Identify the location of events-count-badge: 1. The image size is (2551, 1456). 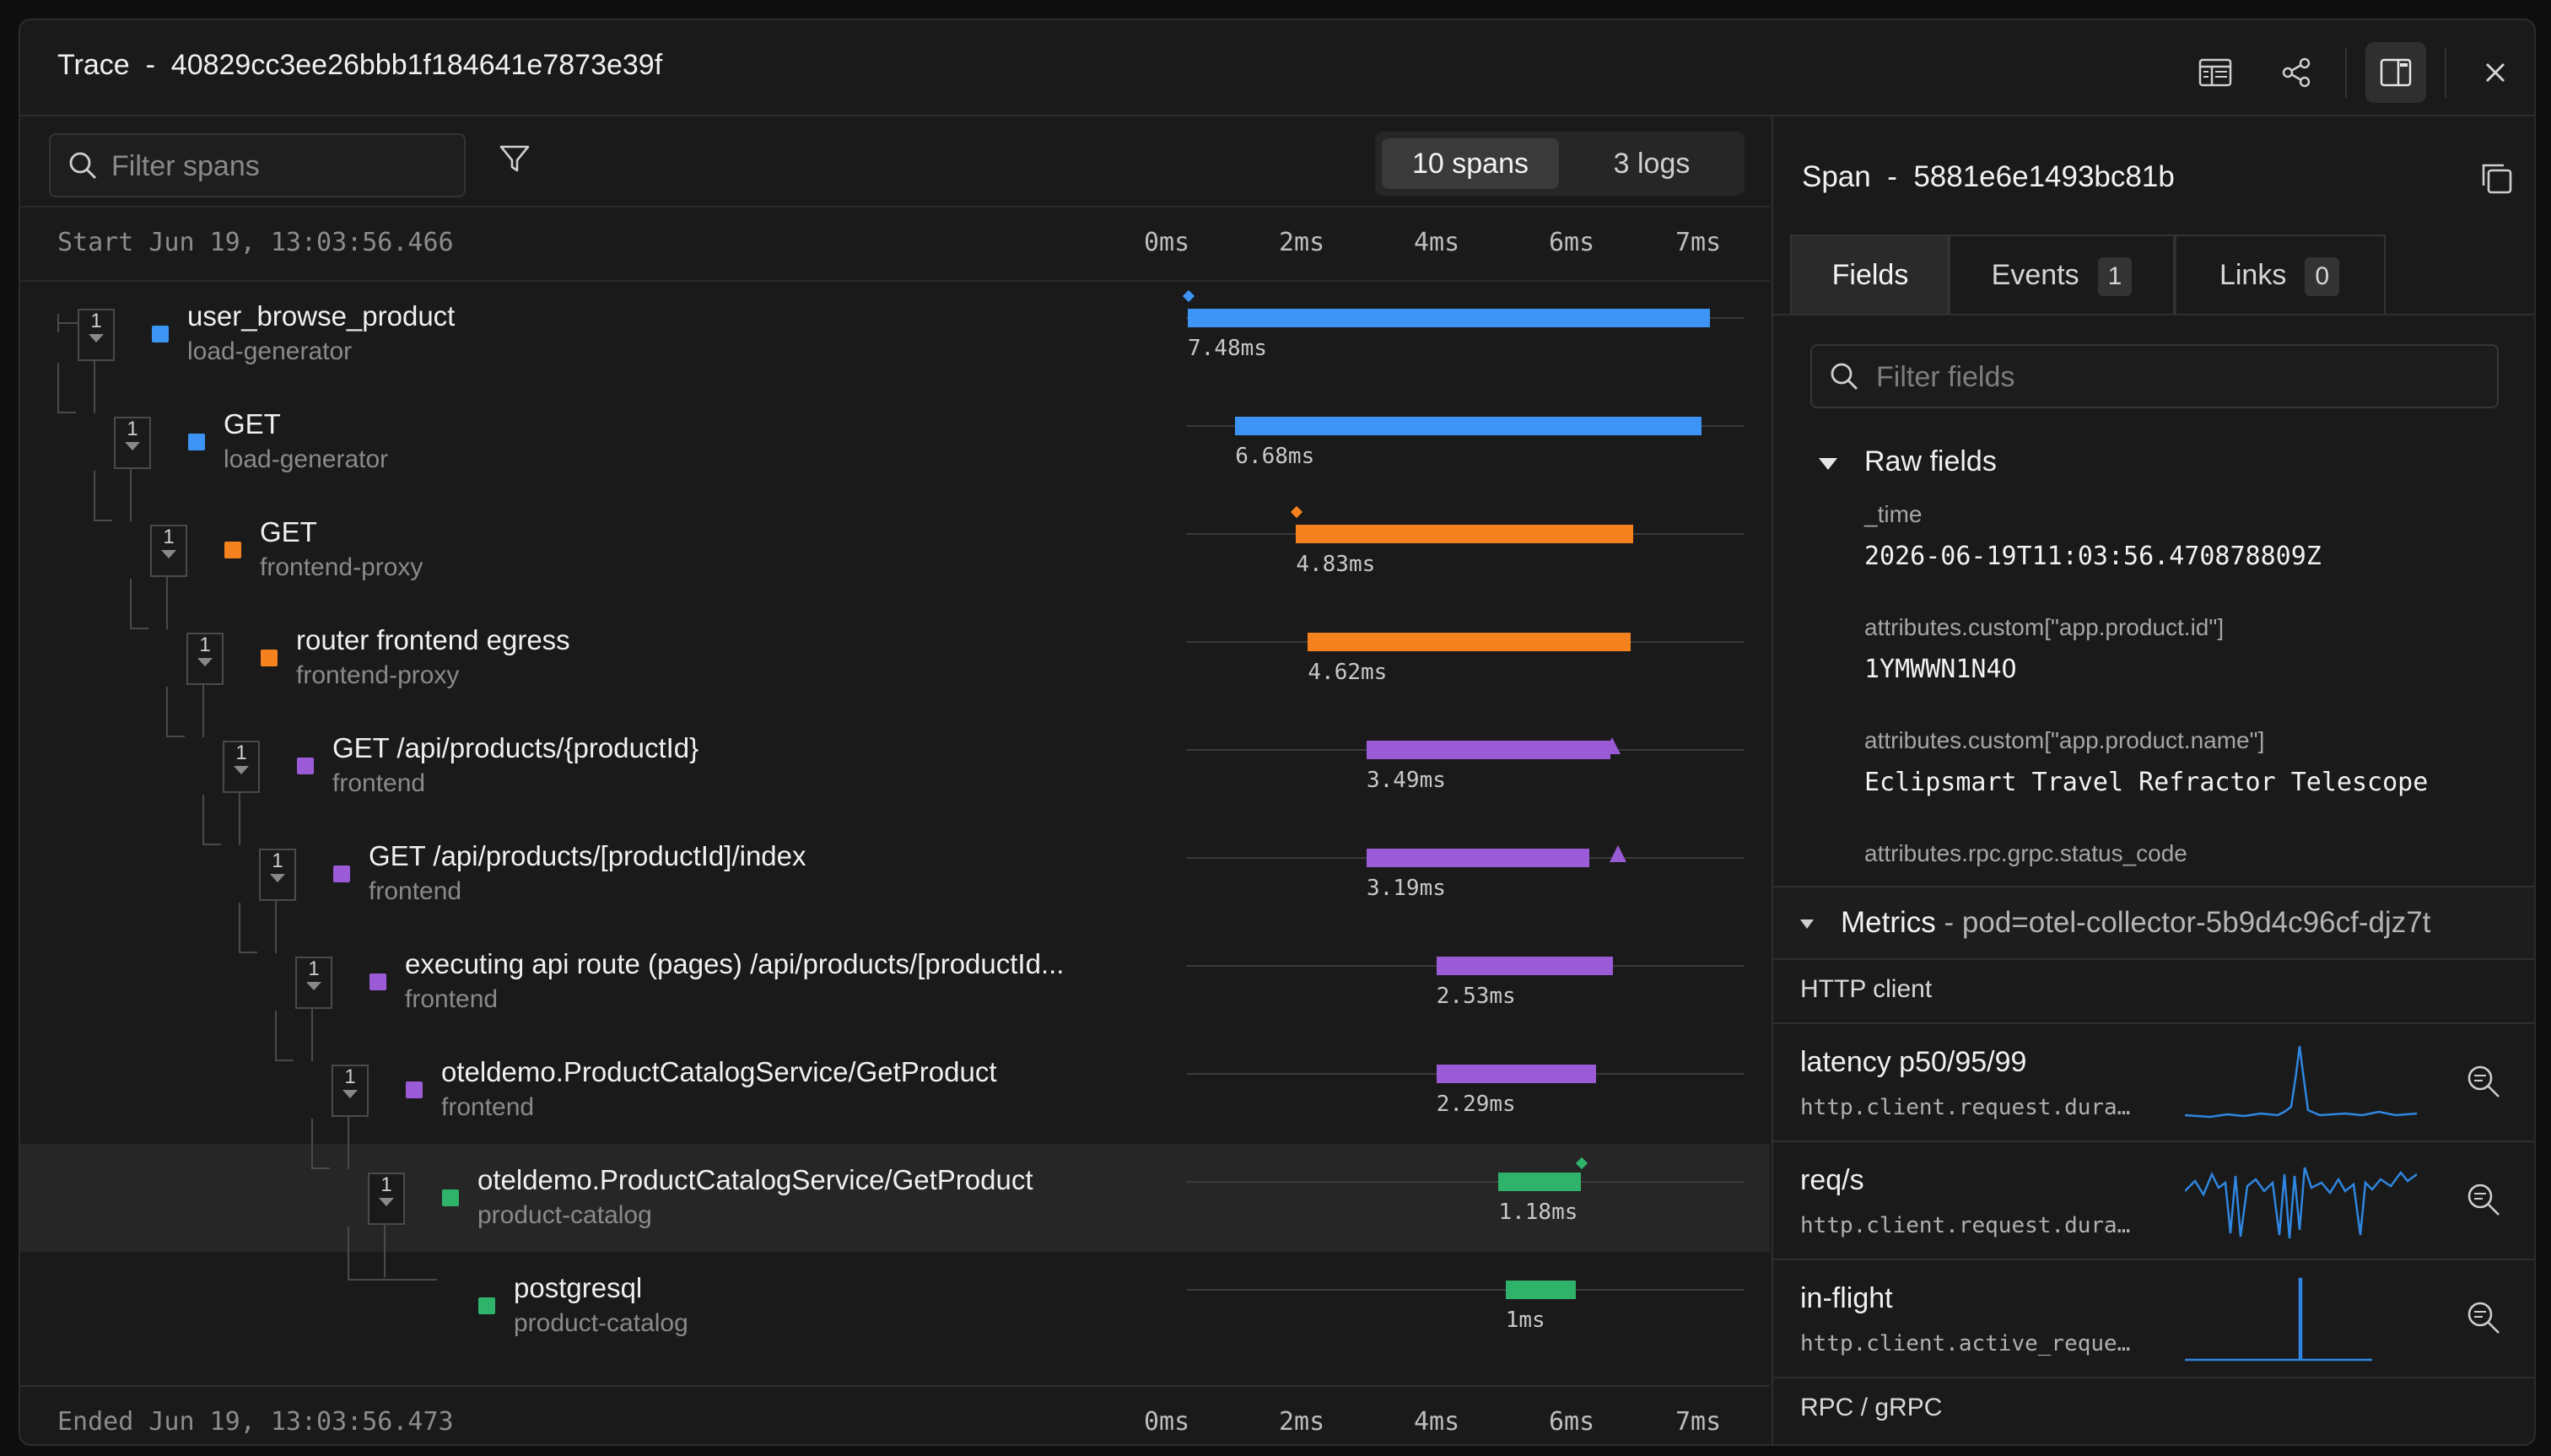
(2115, 276).